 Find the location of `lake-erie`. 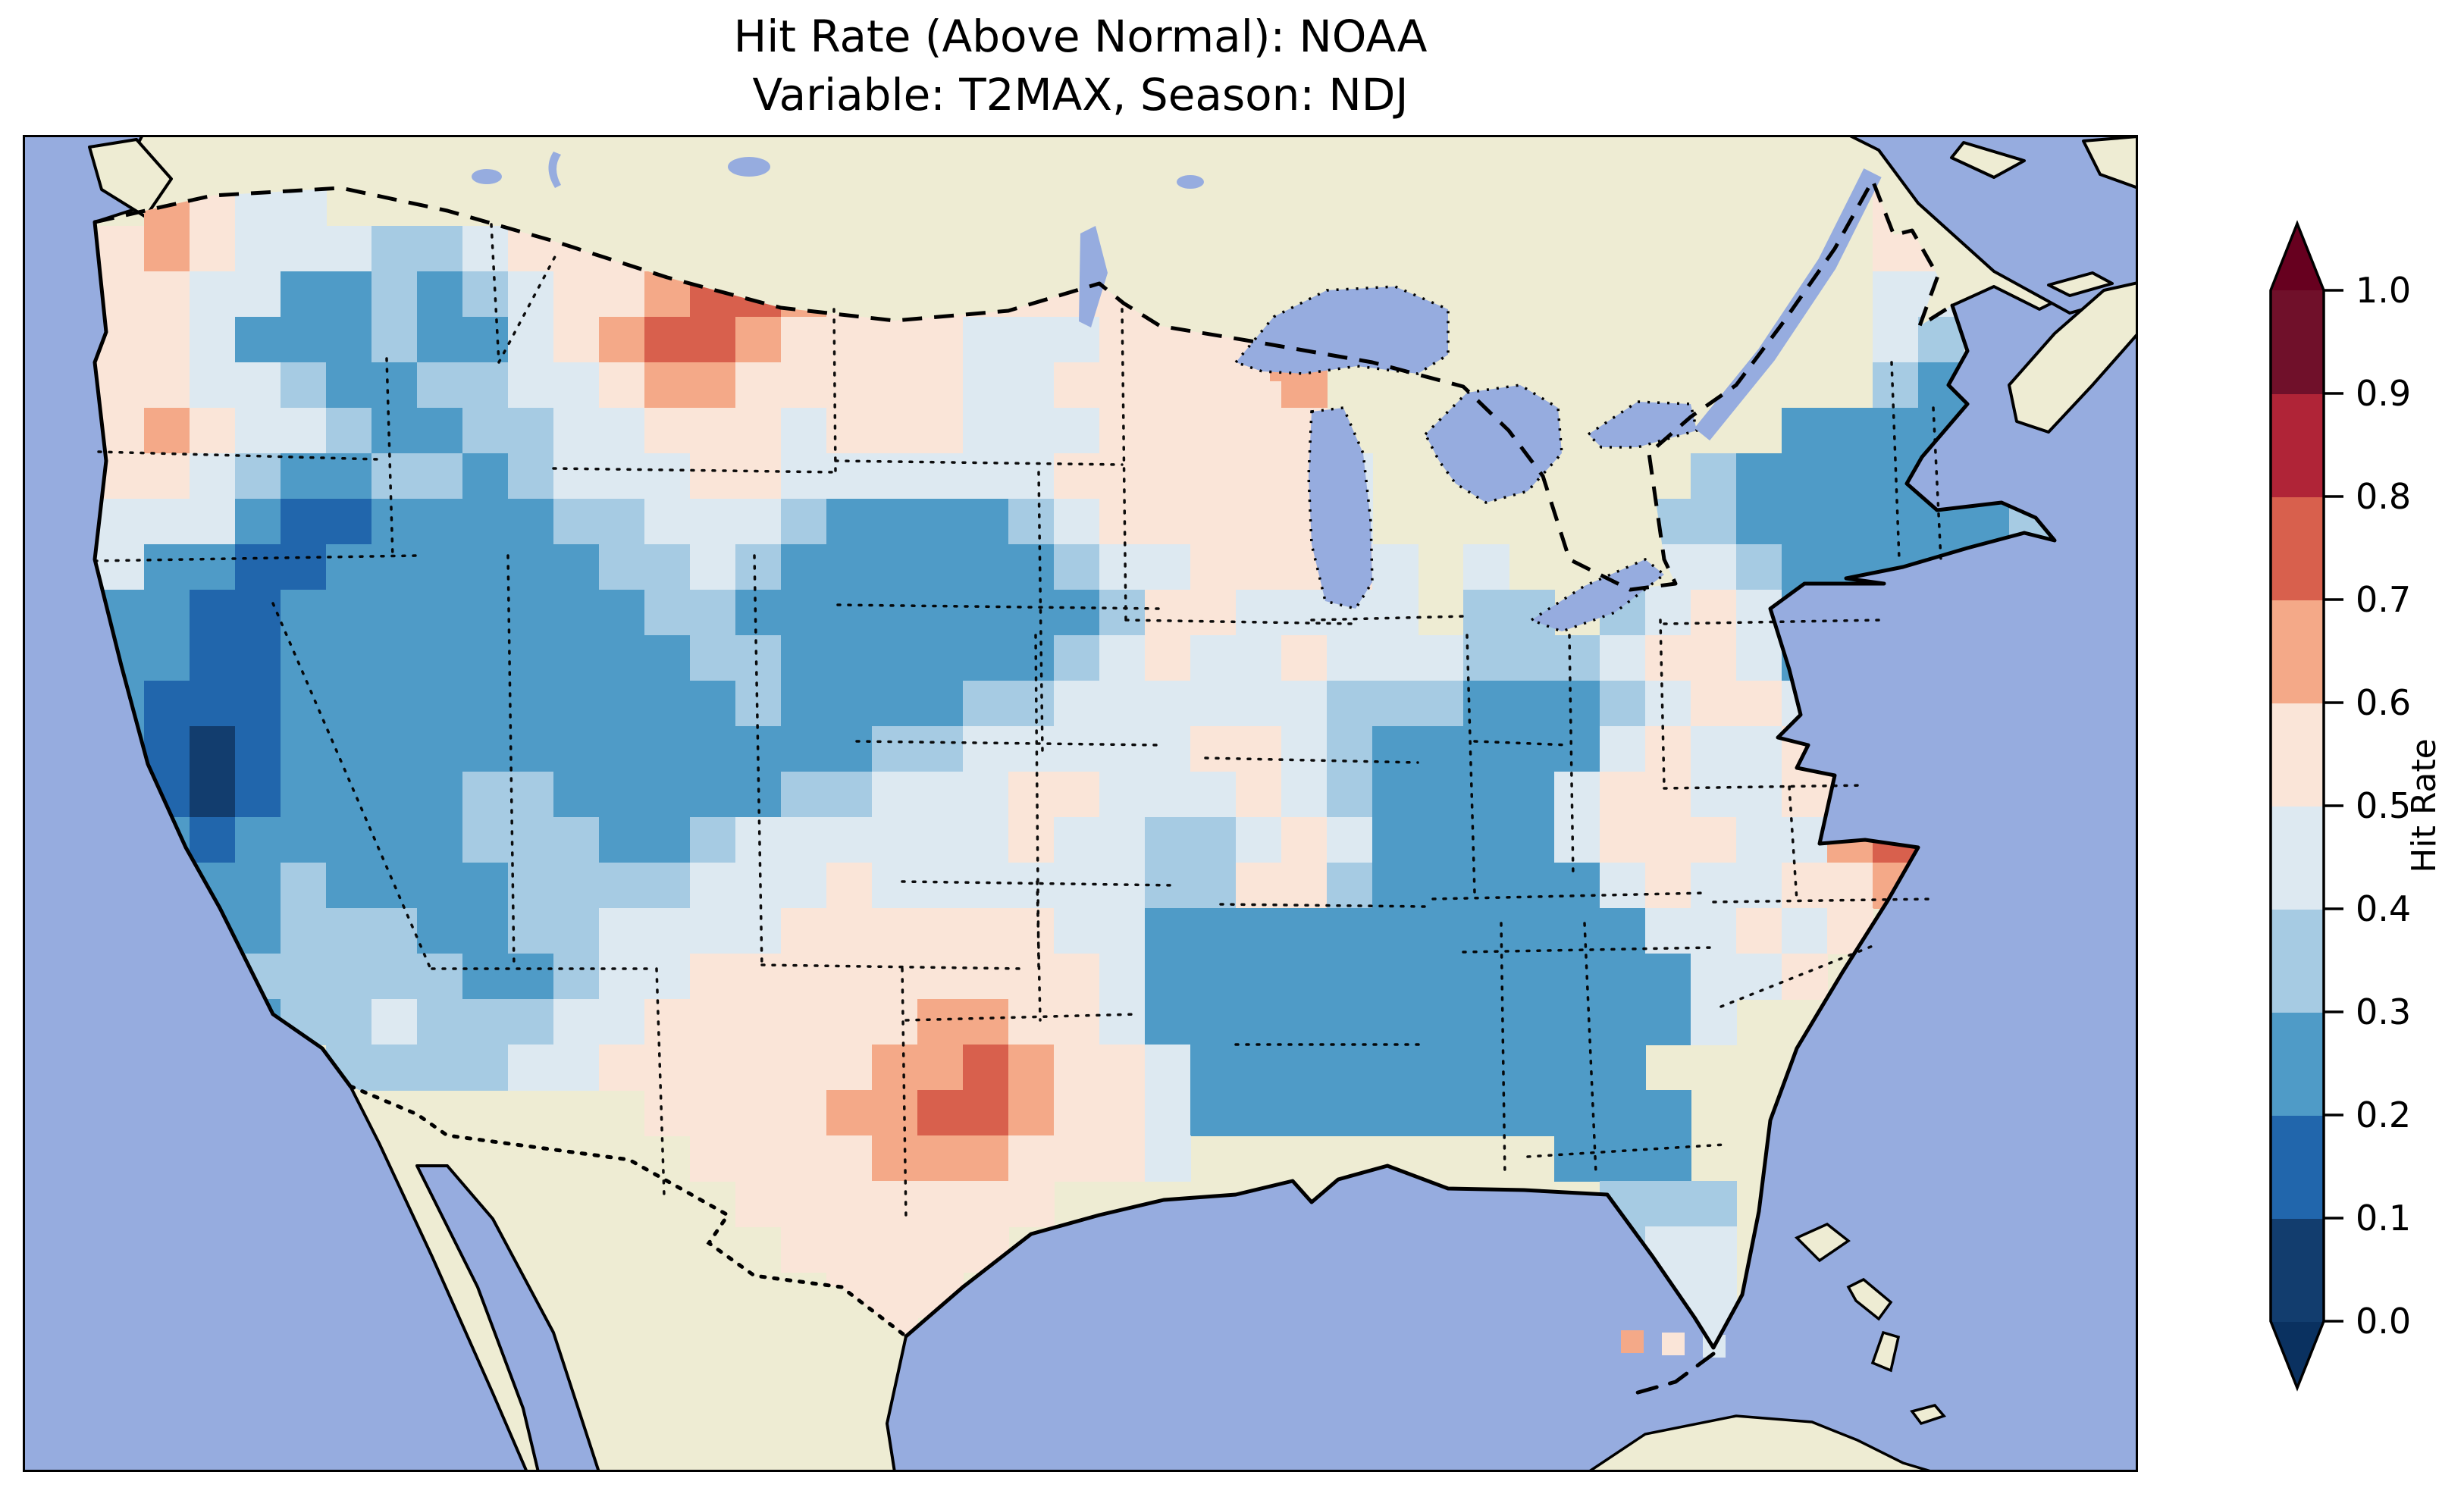

lake-erie is located at coordinates (1597, 595).